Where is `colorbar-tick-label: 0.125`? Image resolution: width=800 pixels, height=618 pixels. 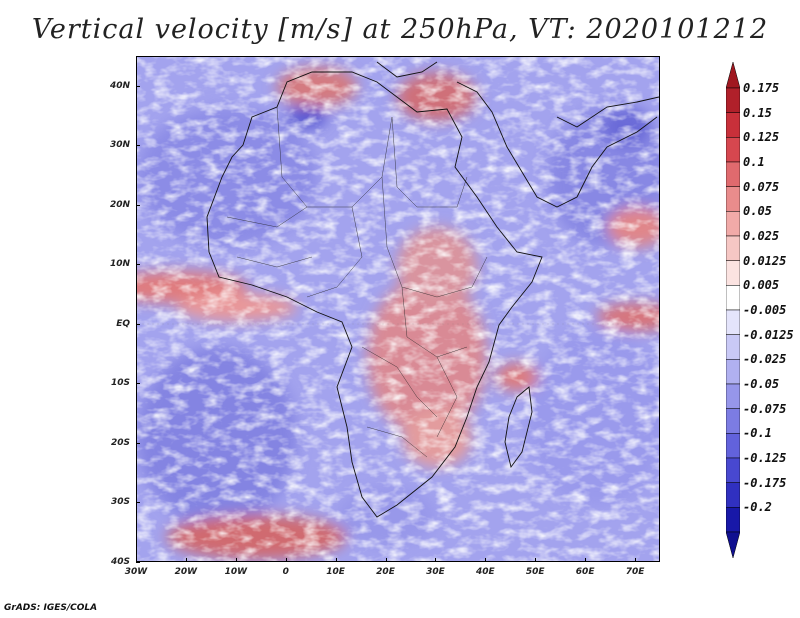
colorbar-tick-label: 0.125 is located at coordinates (761, 137).